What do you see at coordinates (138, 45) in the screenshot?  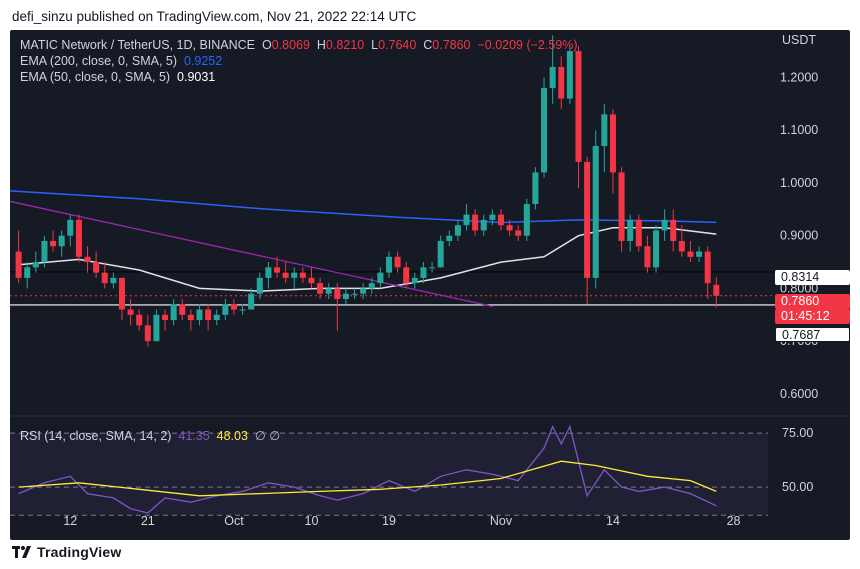 I see `symbol-title: MATIC Network / TetherUS, 1D, BINANCE` at bounding box center [138, 45].